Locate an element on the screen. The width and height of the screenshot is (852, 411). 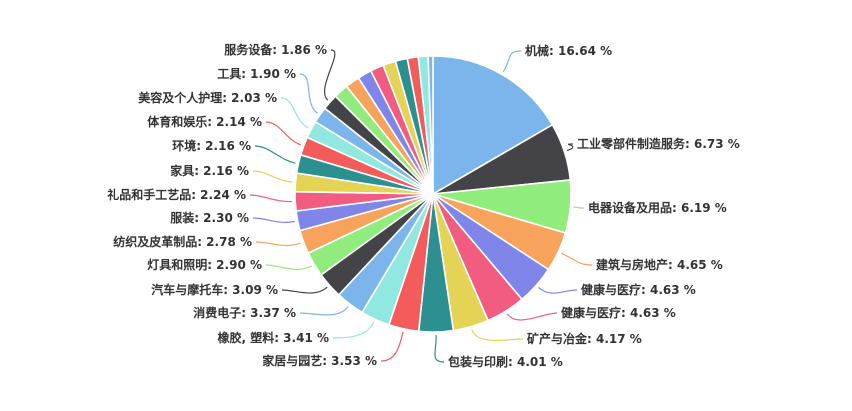
slice-label: 家具: 2.16 % is located at coordinates (209, 170).